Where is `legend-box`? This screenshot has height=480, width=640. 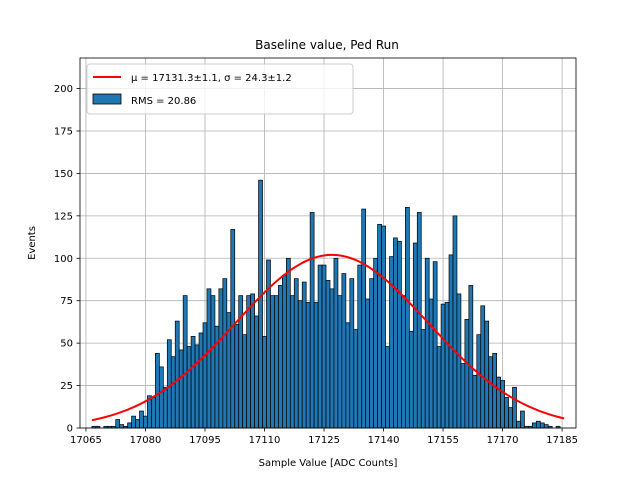
legend-box is located at coordinates (220, 89).